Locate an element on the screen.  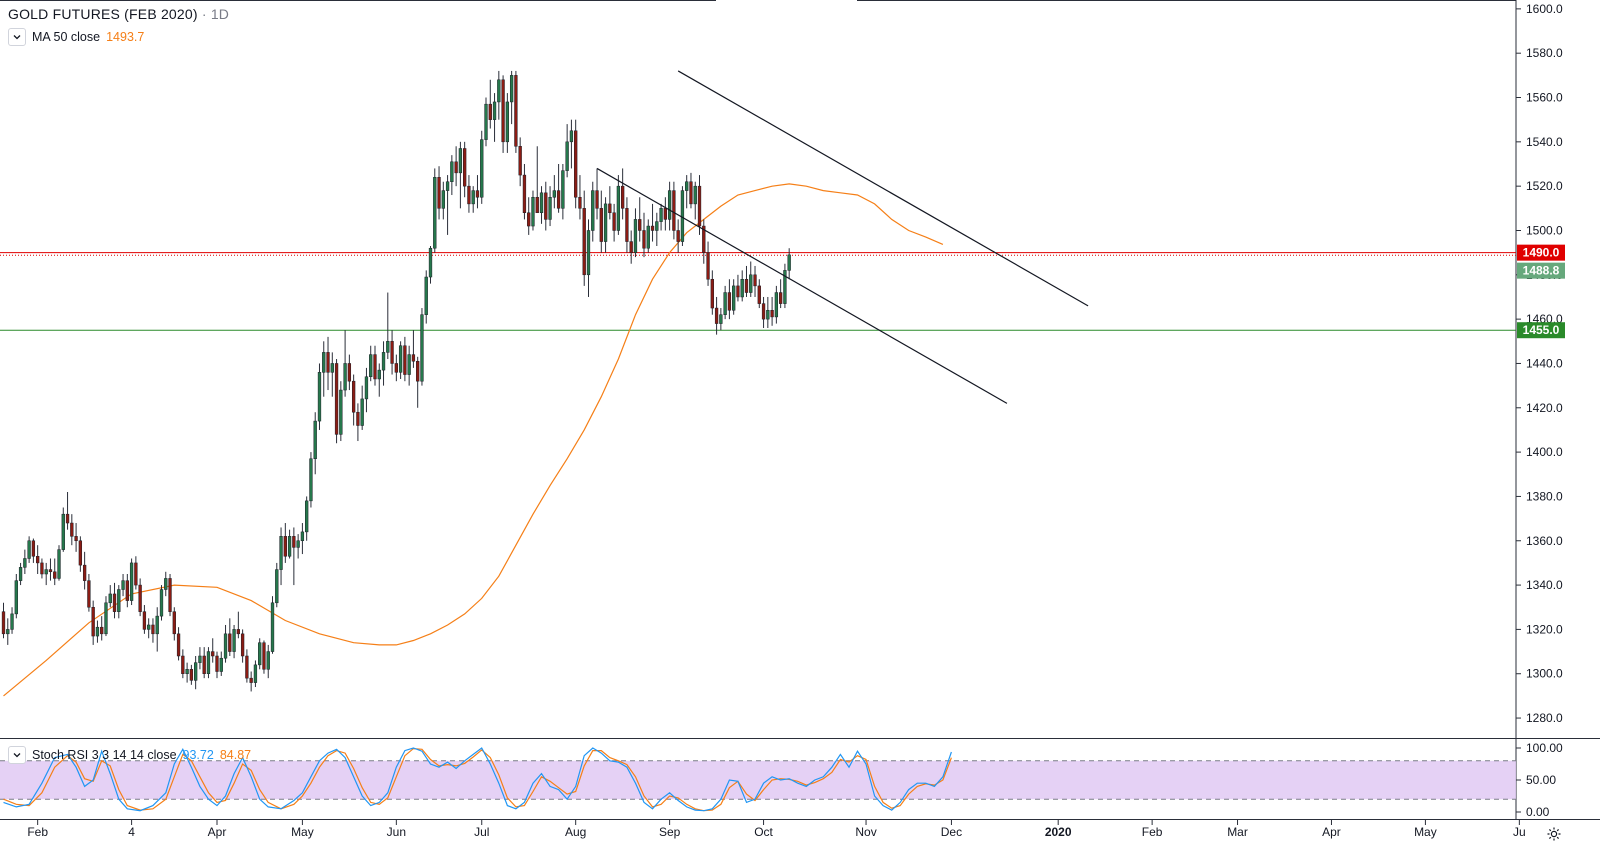
ma-collapse-toggle is located at coordinates (17, 37).